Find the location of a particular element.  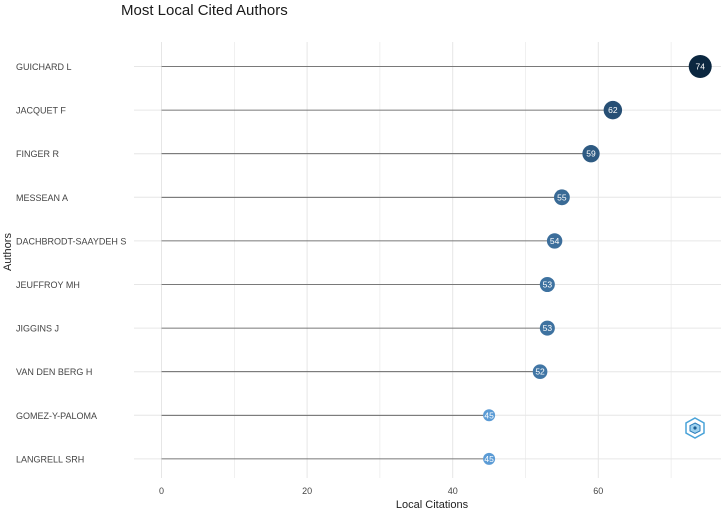

bibliometrix-logo-icon is located at coordinates (695, 428).